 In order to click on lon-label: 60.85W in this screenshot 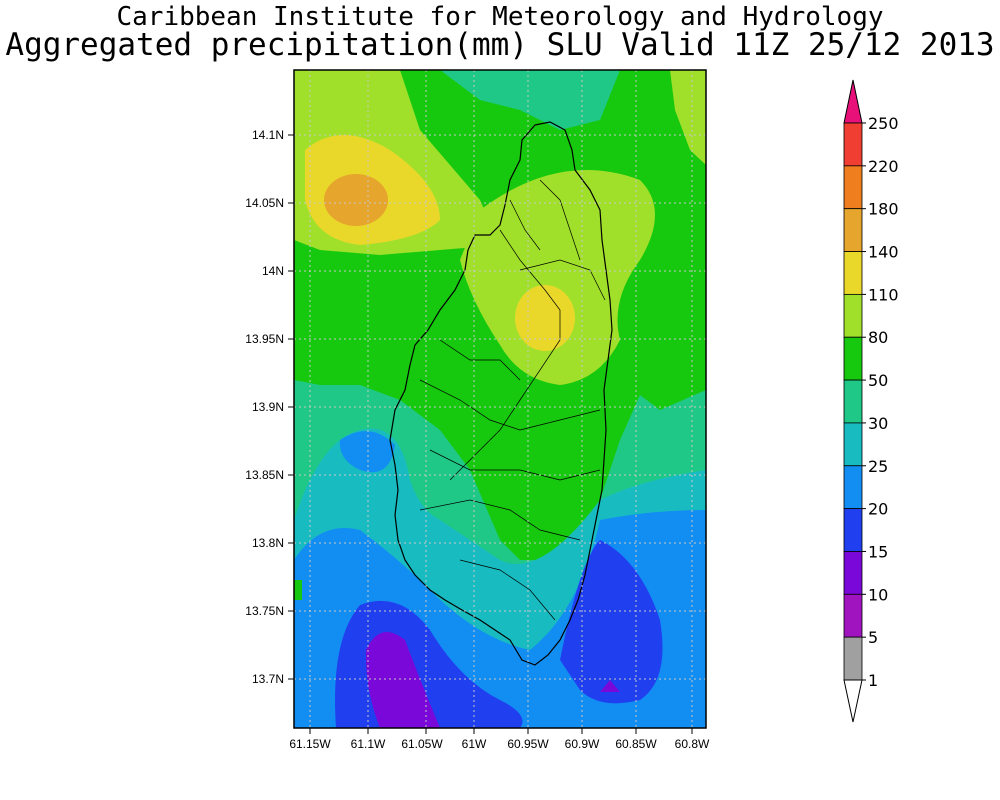, I will do `click(636, 744)`.